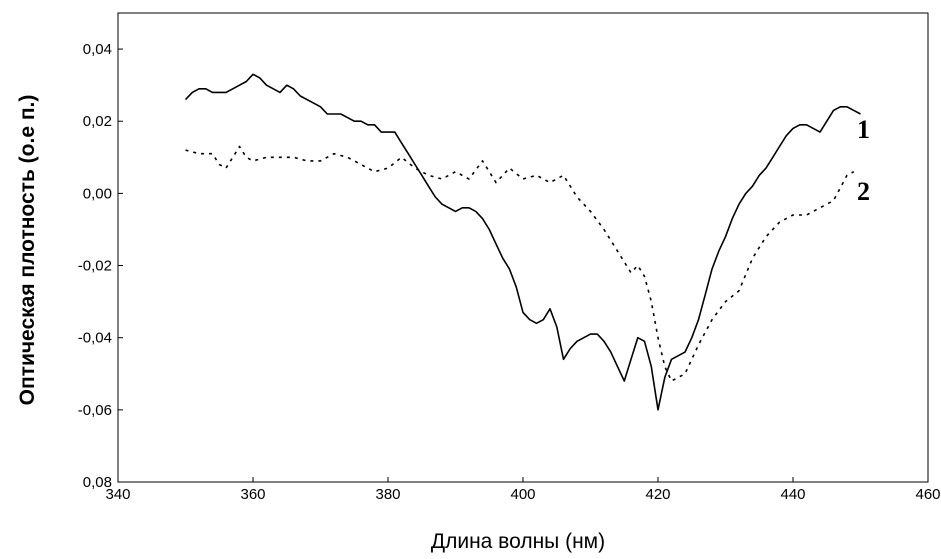 The width and height of the screenshot is (941, 559). I want to click on x-axis-ticks: 340 360 380 400 420 440 460, so click(523, 490).